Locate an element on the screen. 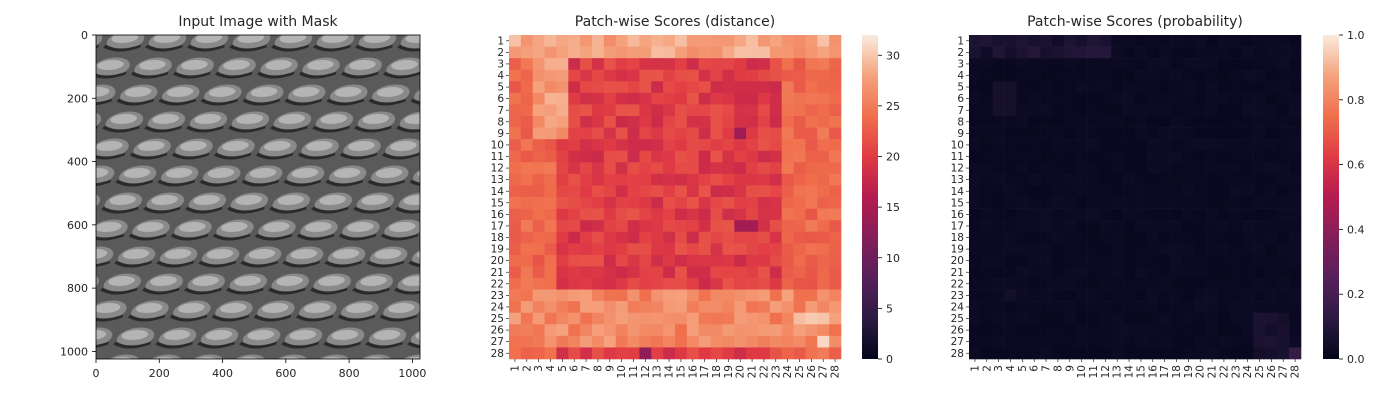  x-tick-label: 2 is located at coordinates (987, 368).